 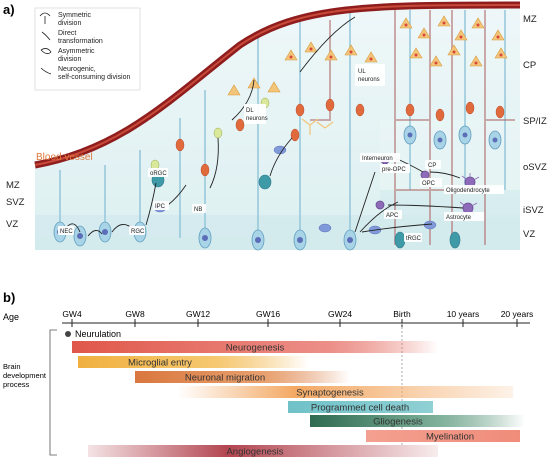 I want to click on cell-label-pre-opc: pre-OPC, so click(x=394, y=170).